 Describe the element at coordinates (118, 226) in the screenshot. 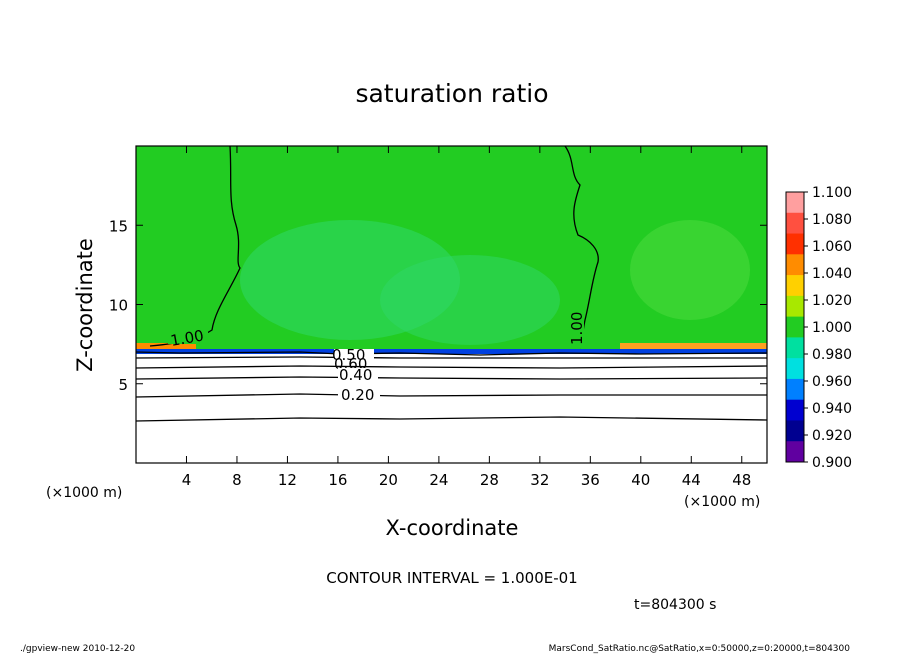

I see `y-tick-label: 15` at that location.